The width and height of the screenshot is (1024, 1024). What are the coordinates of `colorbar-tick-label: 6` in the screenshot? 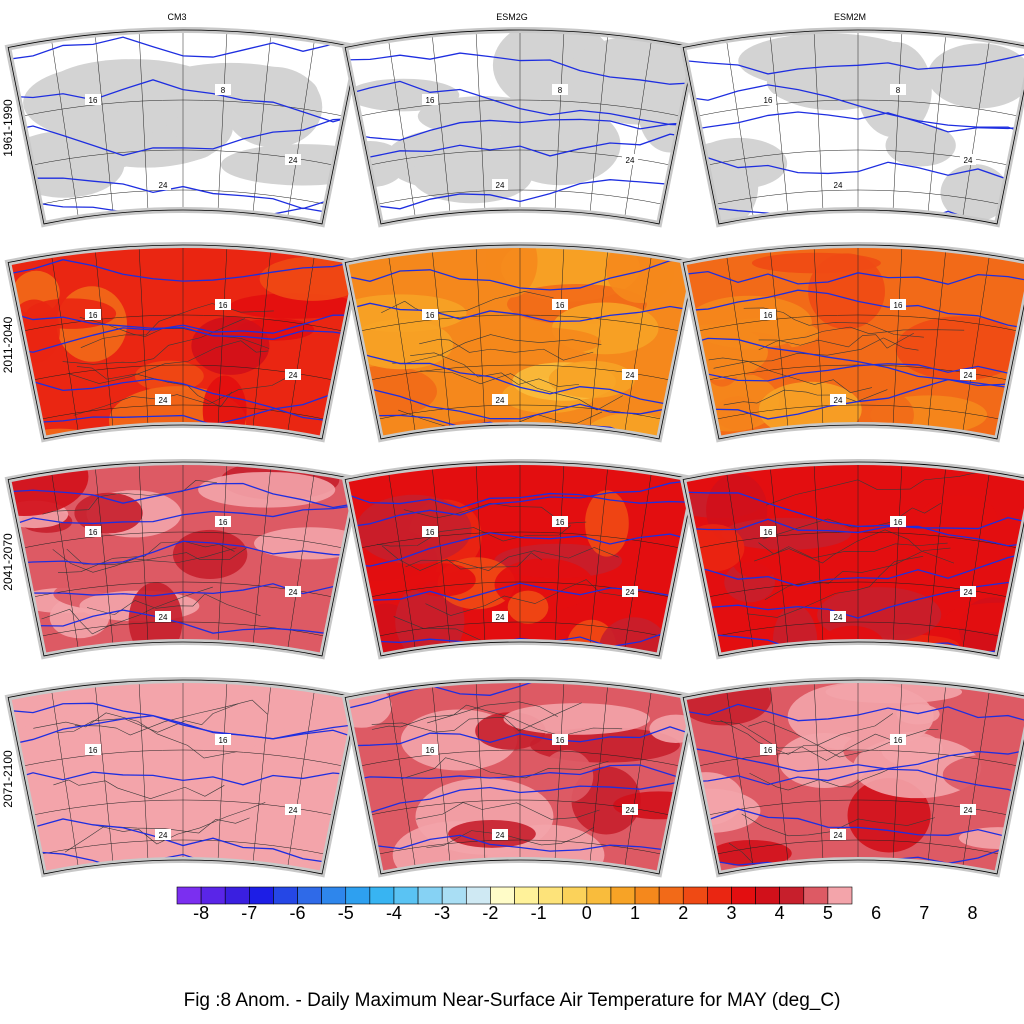 It's located at (876, 913).